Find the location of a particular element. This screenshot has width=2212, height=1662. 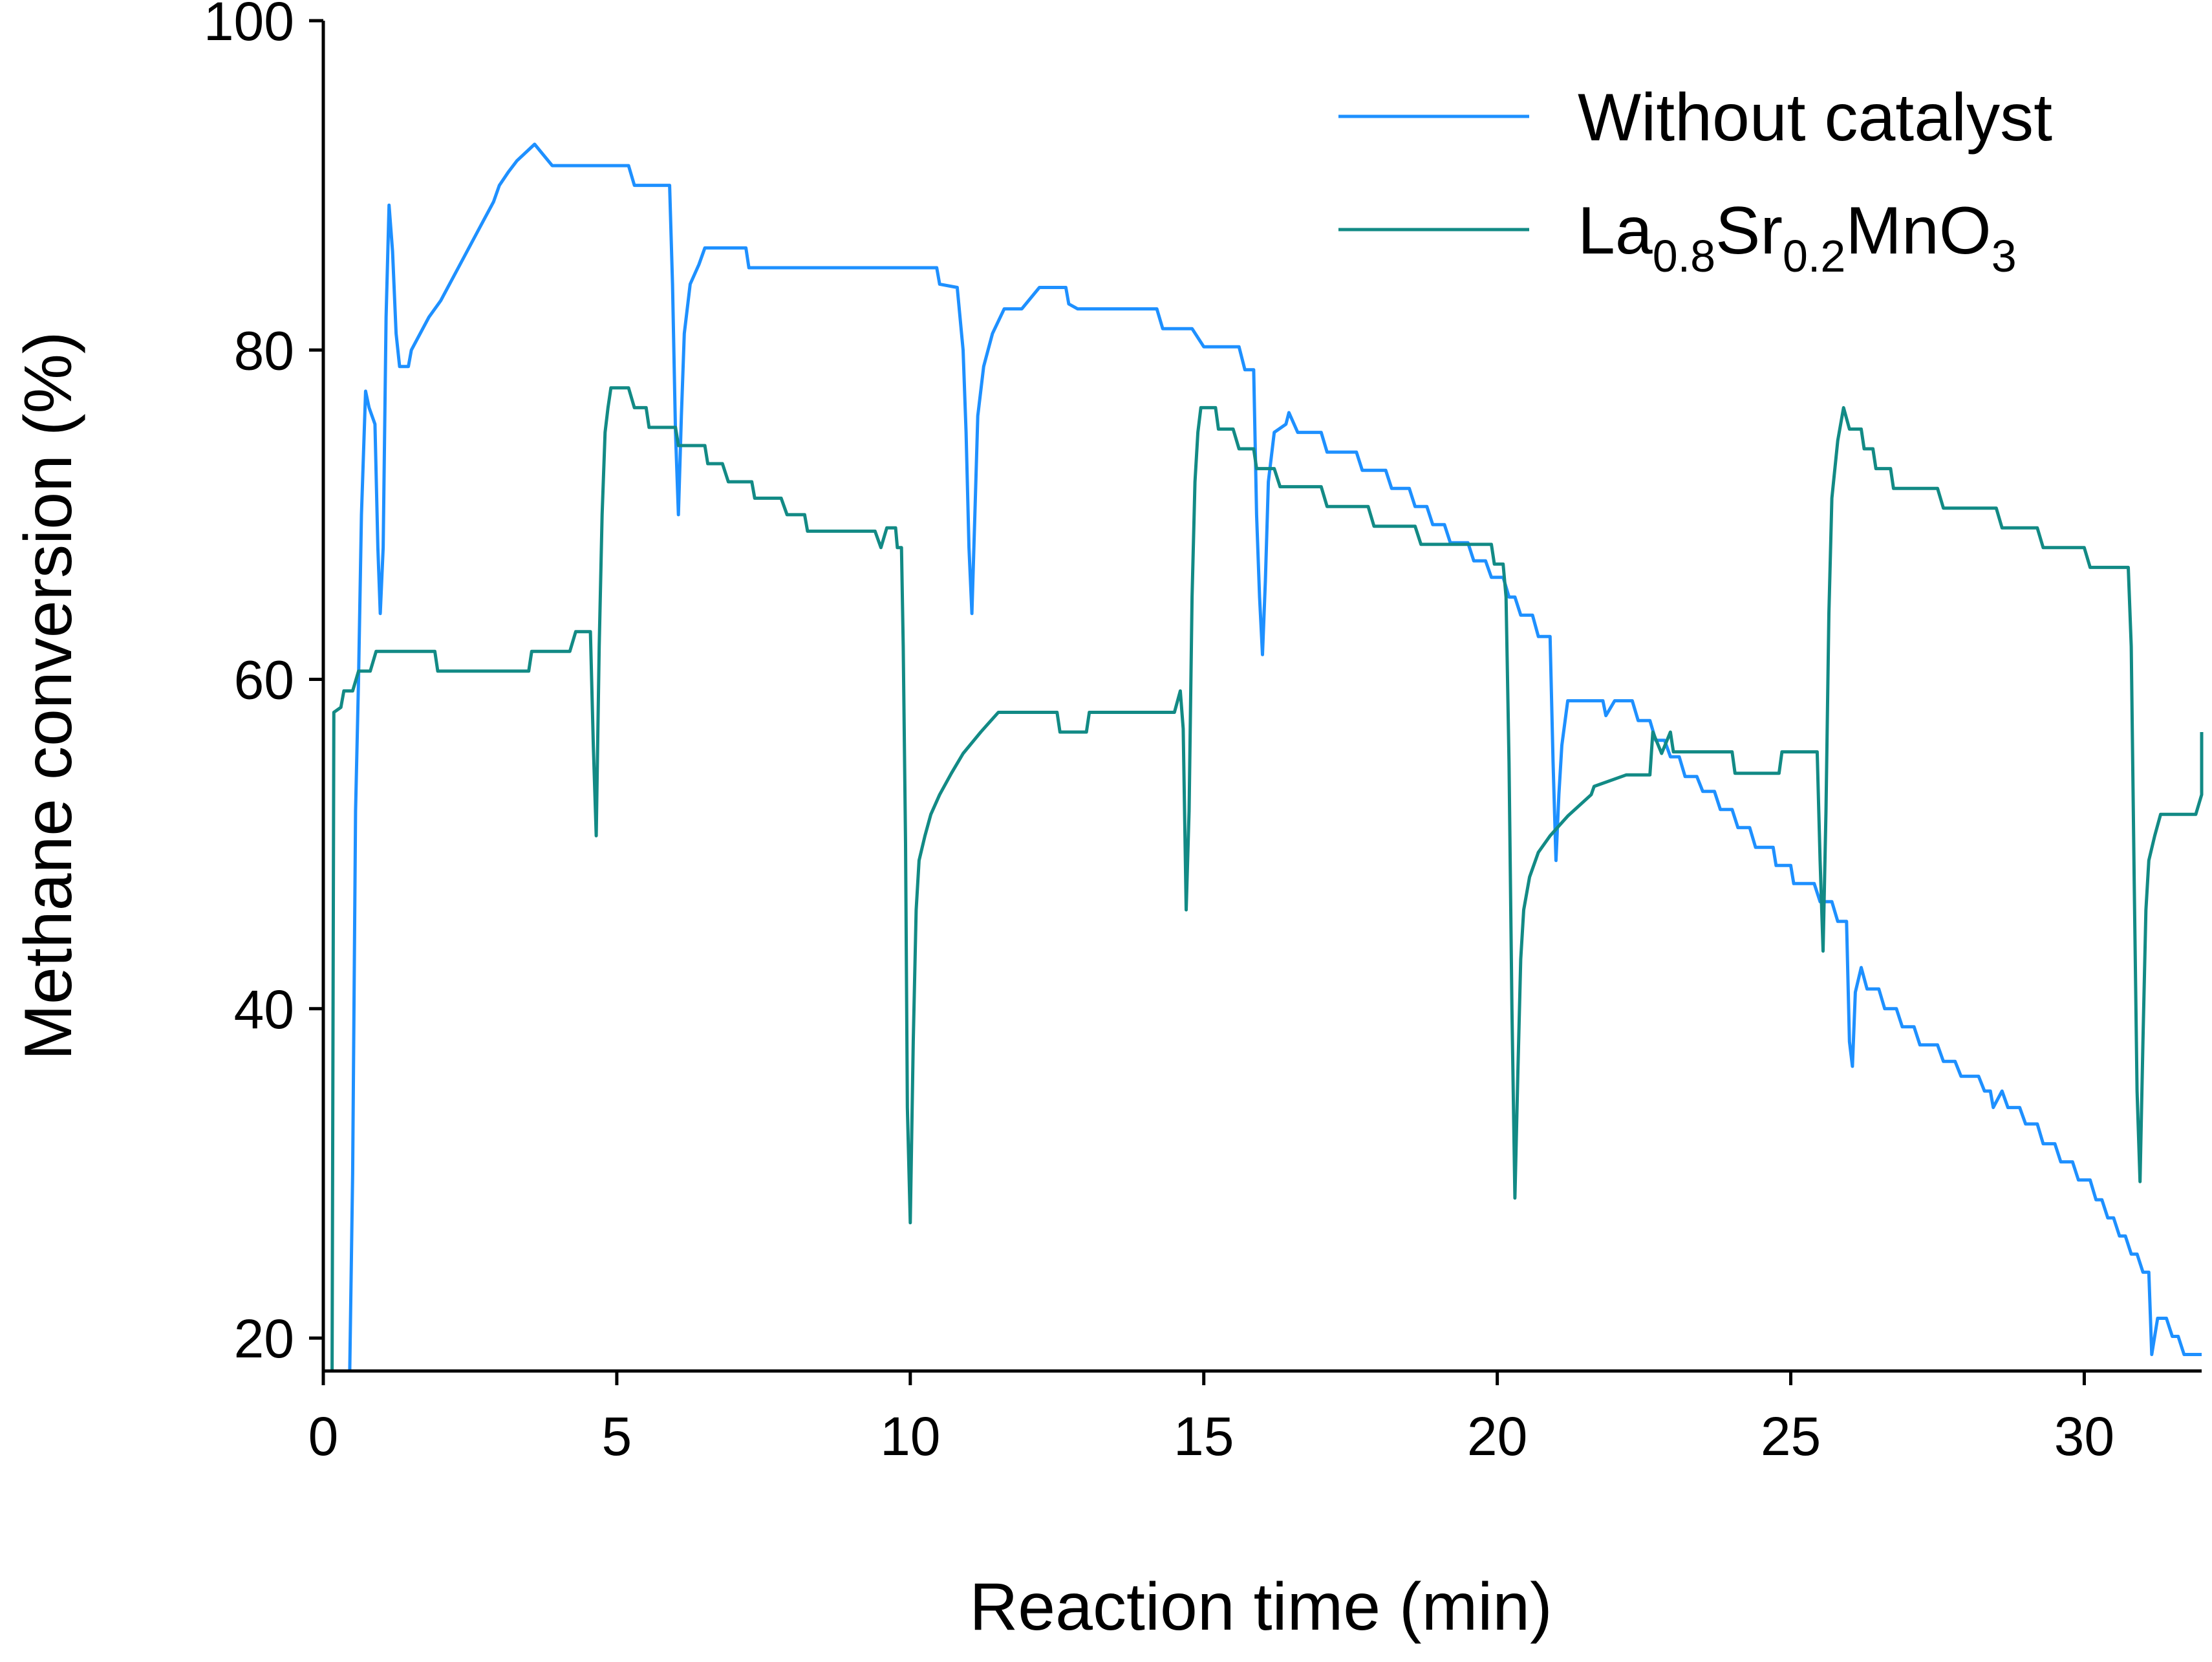

x-tick-label: 15 is located at coordinates (1204, 1437).